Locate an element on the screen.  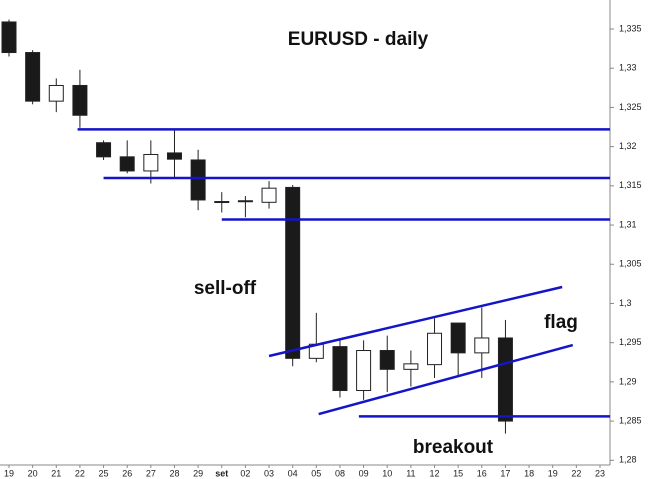
x-tick-label: 05 is located at coordinates (316, 473).